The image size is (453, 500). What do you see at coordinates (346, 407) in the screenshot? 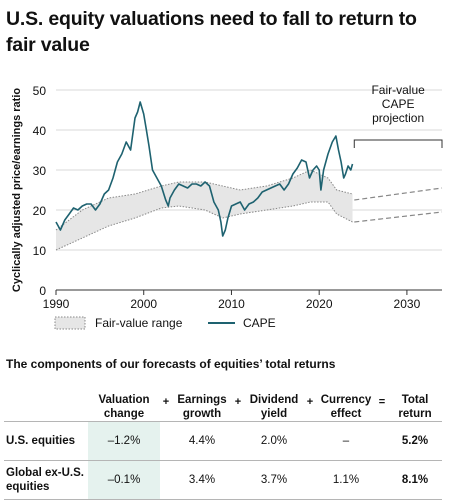
I see `header-currency-effect: Currency effect` at bounding box center [346, 407].